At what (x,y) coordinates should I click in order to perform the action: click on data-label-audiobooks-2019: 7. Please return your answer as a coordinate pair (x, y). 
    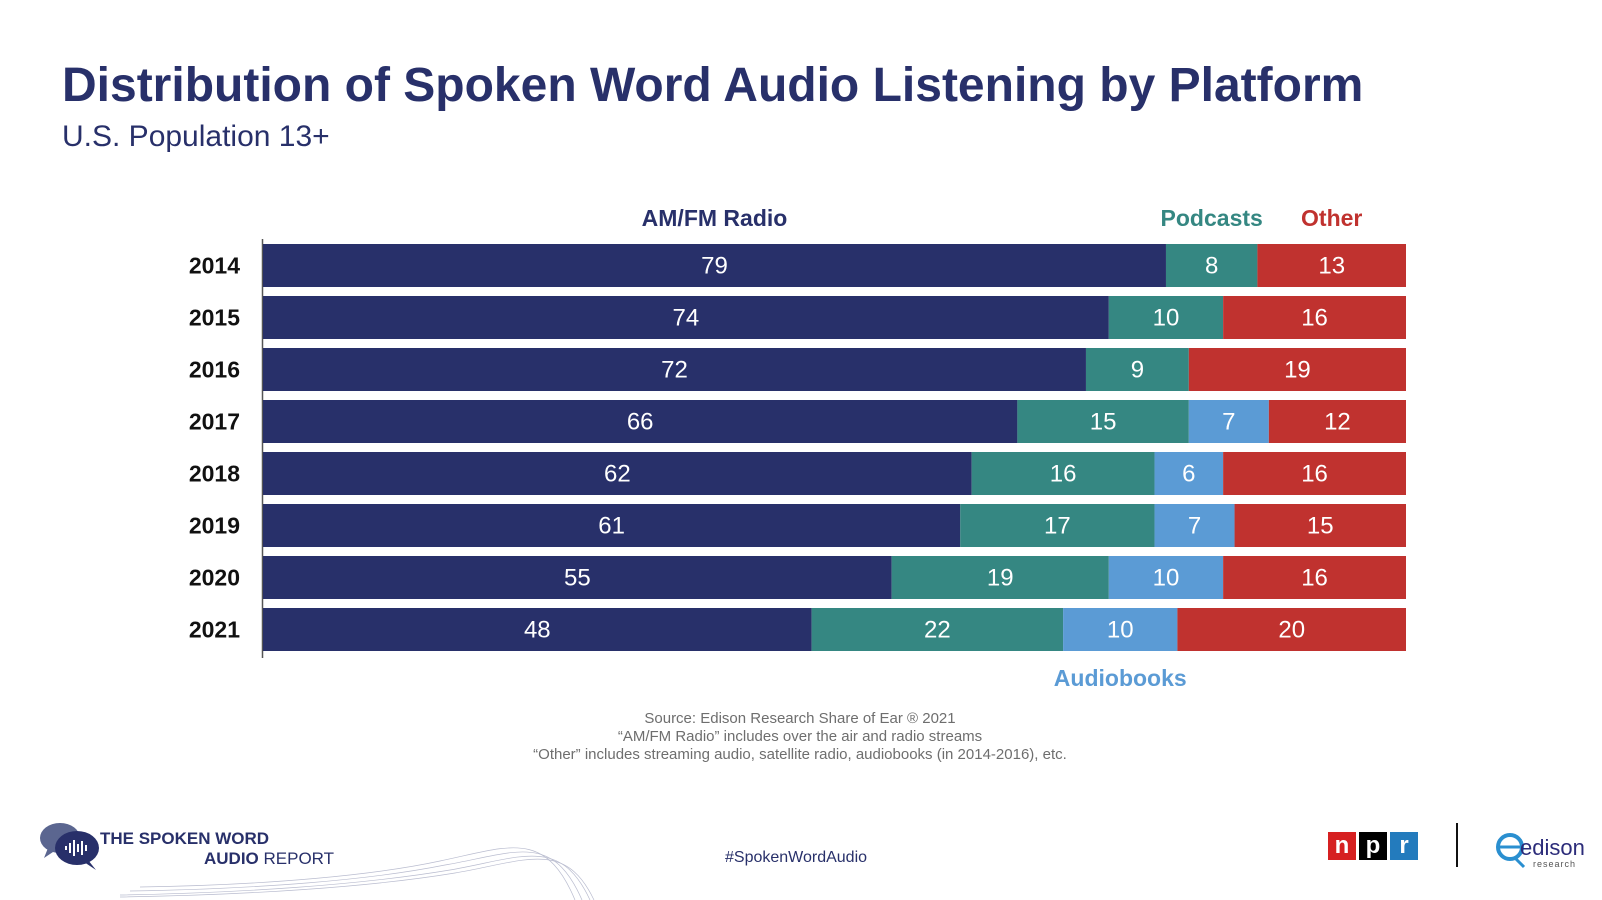
    Looking at the image, I should click on (1194, 526).